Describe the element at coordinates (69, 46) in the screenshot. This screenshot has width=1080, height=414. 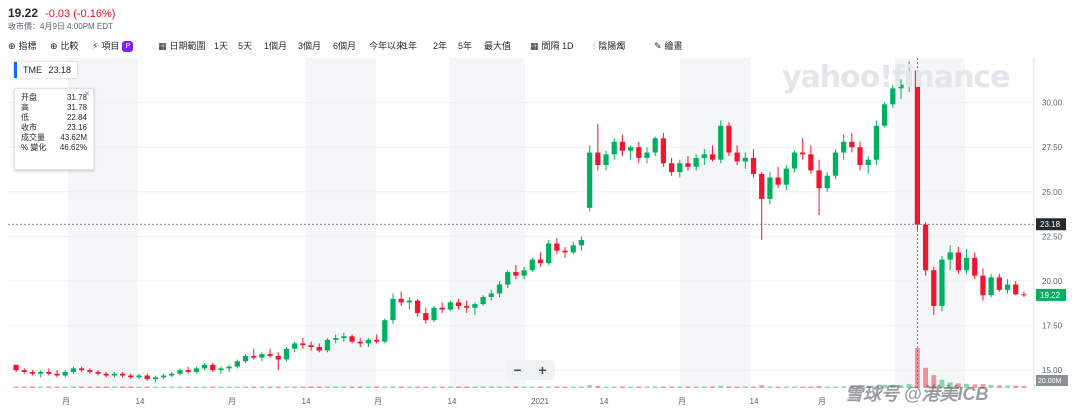
I see `toolbar-item-label: 比較` at that location.